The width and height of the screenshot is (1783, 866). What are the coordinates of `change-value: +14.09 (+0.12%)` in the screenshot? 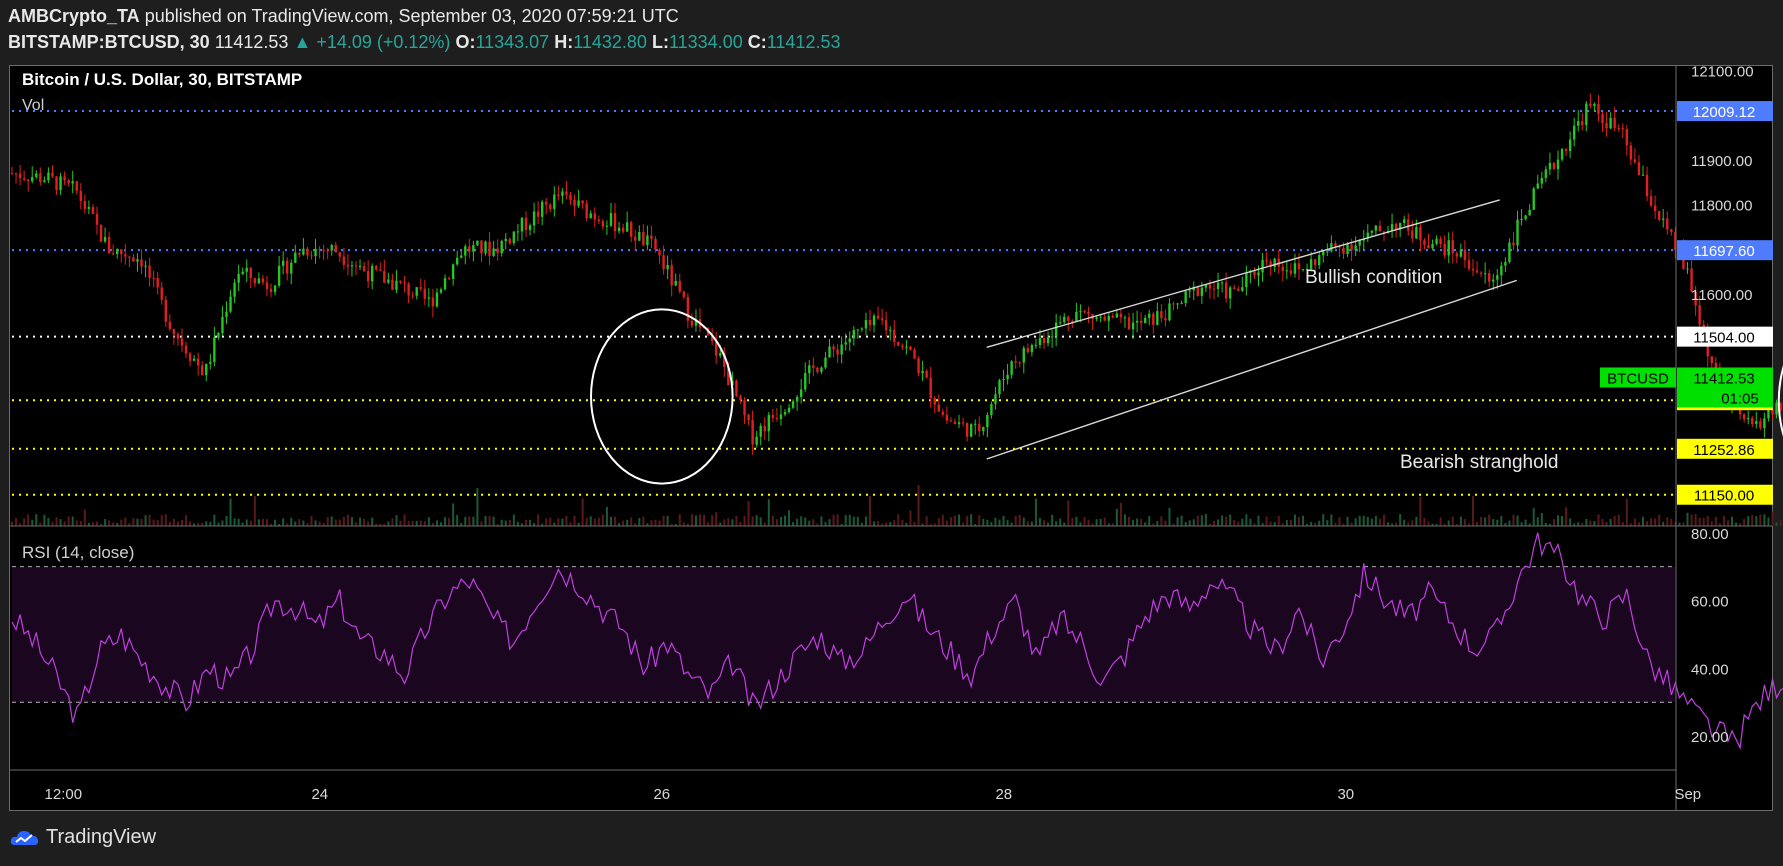 It's located at (383, 42).